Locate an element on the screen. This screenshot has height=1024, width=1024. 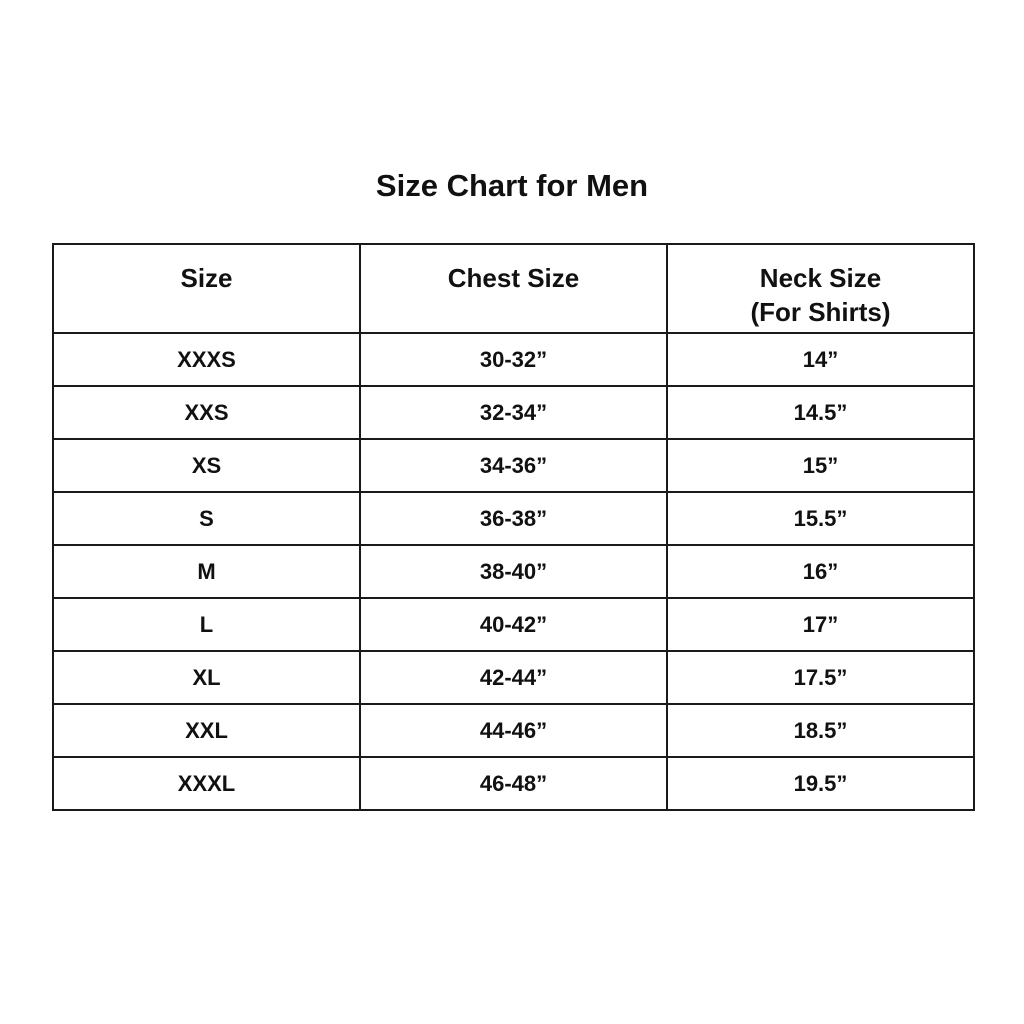
table-row: S 36-38” 15.5” is located at coordinates (513, 518).